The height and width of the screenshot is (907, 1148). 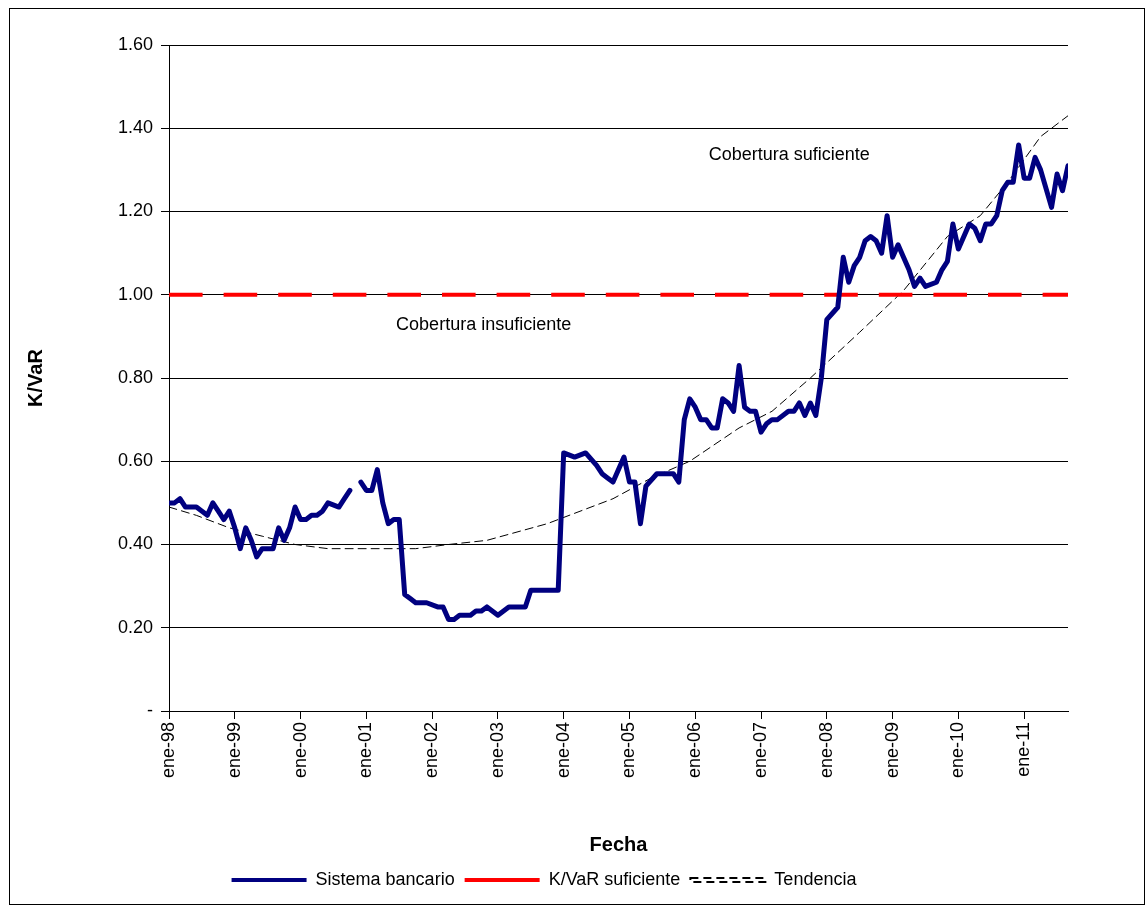 What do you see at coordinates (299, 750) in the screenshot?
I see `x-tick-label: ene-00` at bounding box center [299, 750].